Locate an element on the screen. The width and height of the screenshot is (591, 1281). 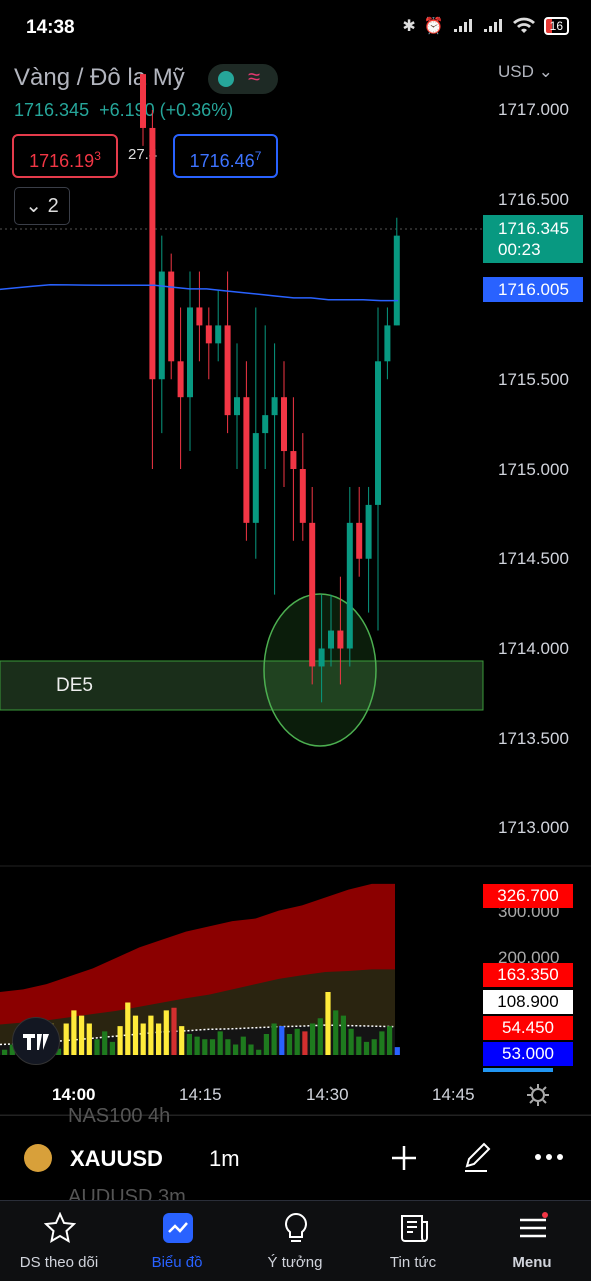
nav-watchlist: DS theo dõi is located at coordinates (59, 1240).